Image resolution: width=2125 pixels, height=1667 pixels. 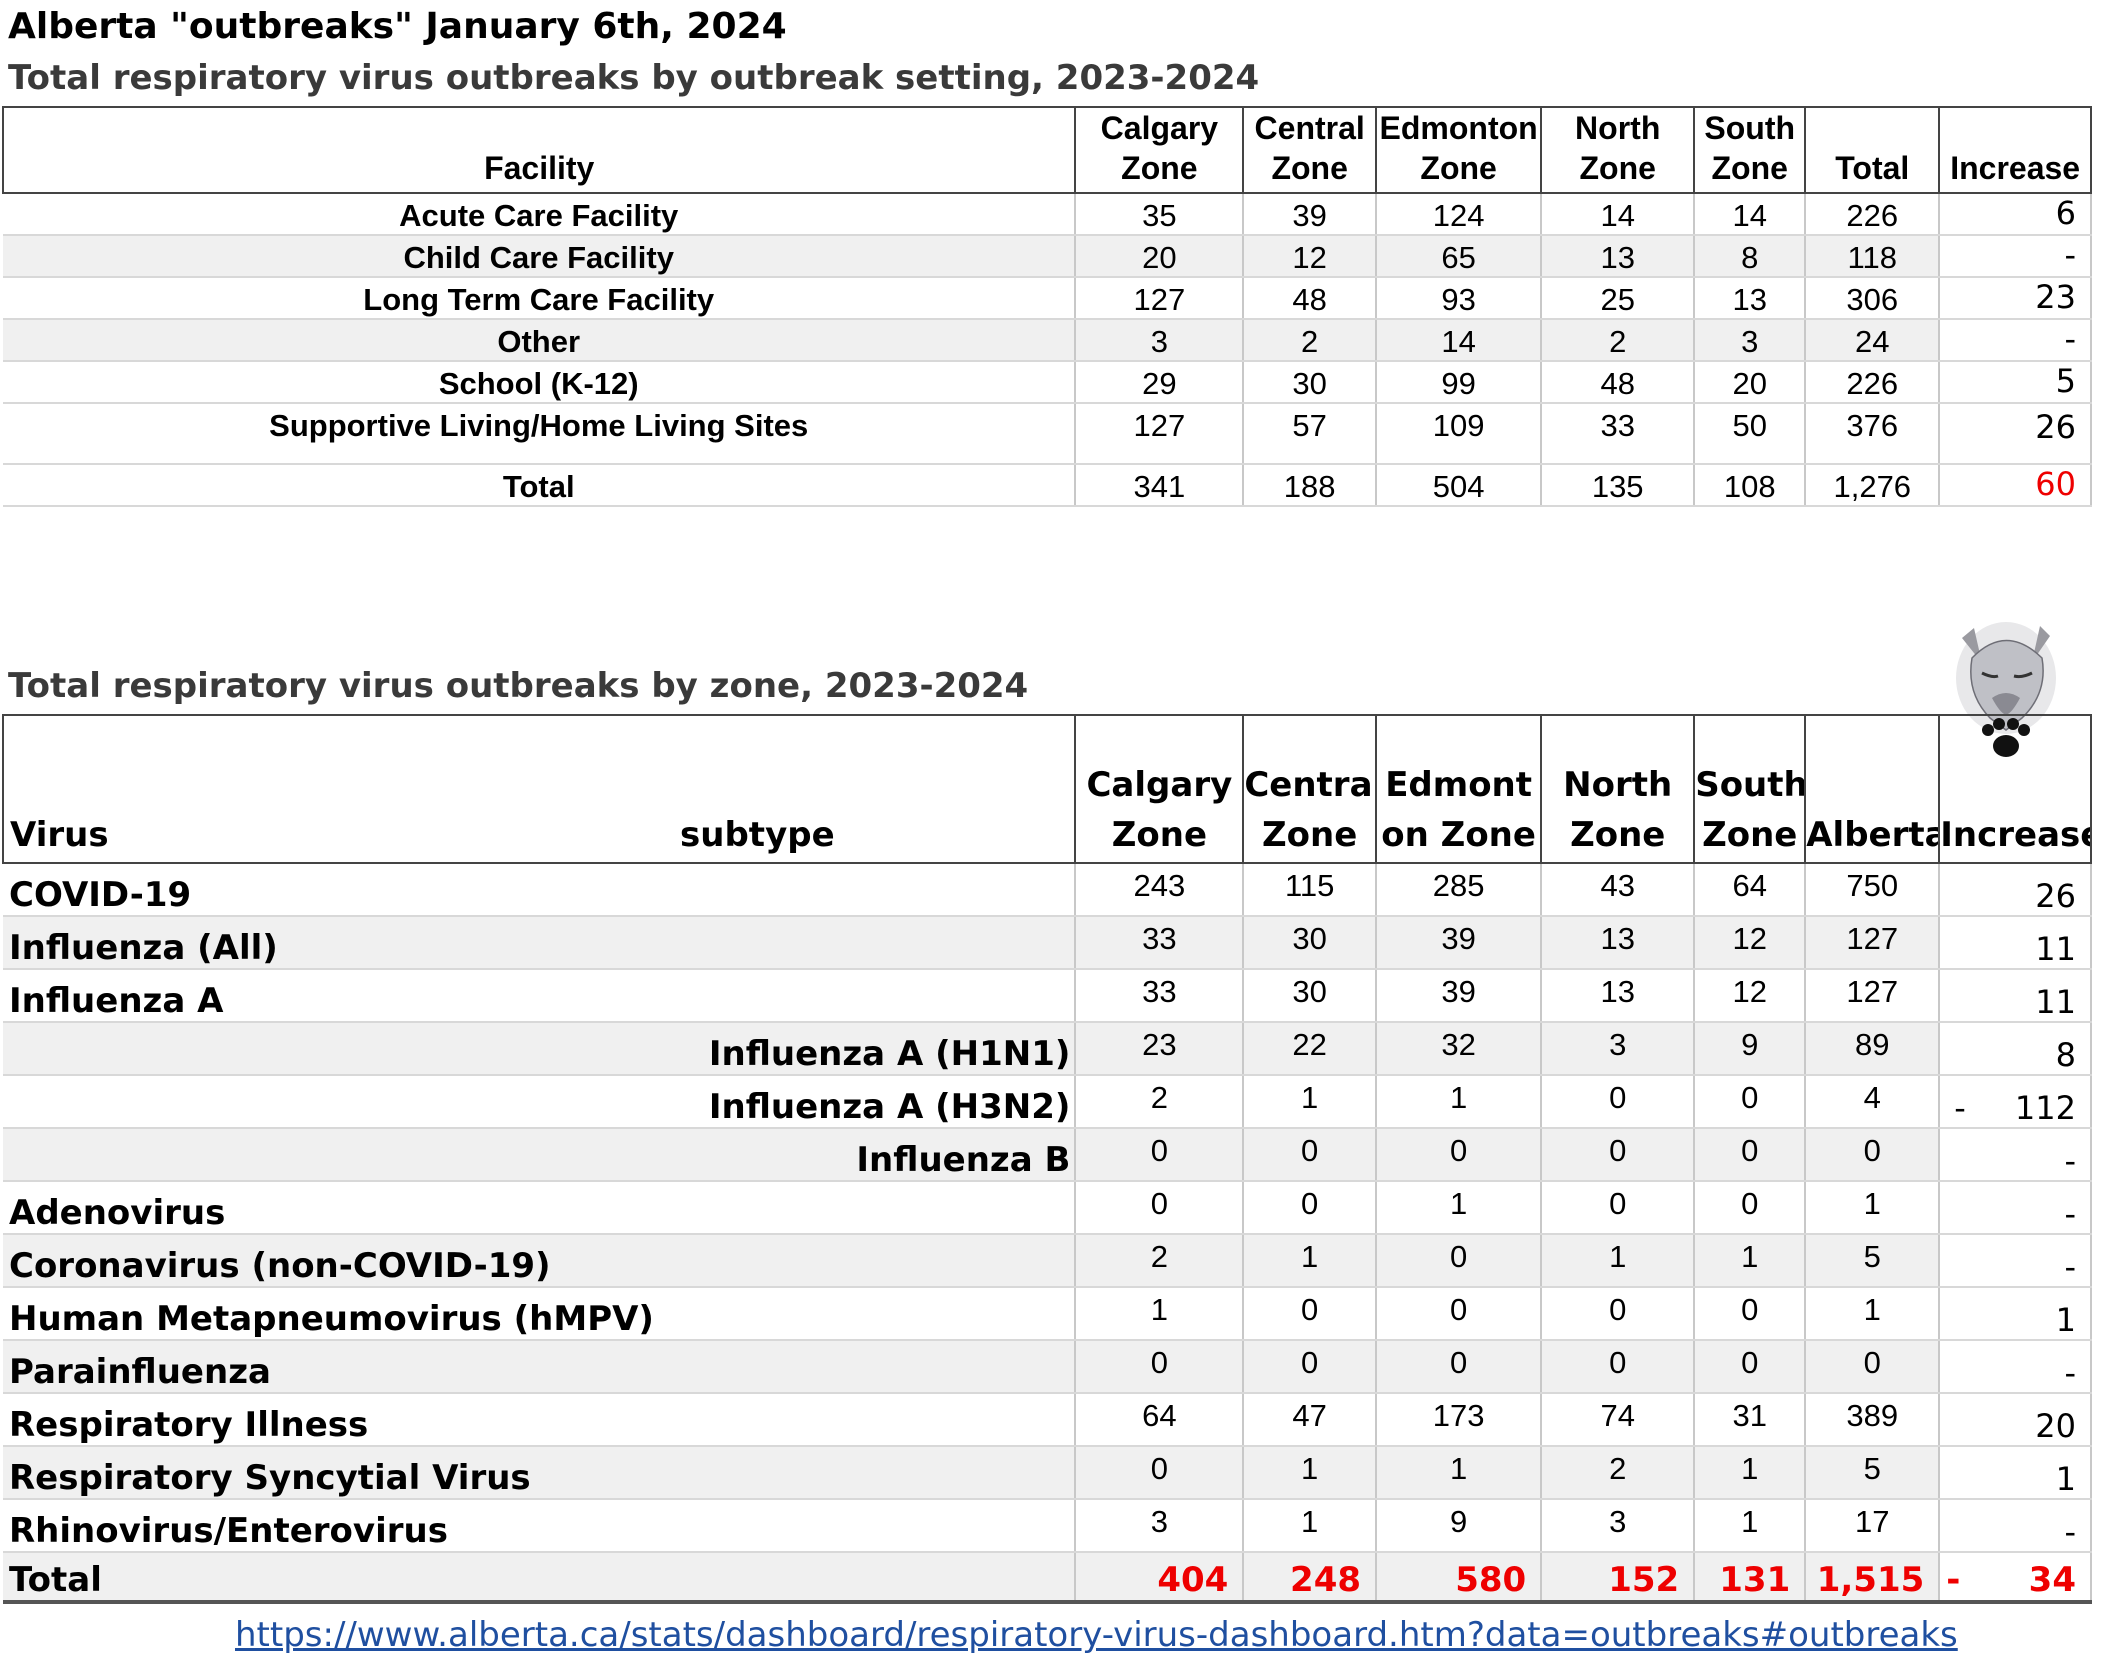 I want to click on calgary-cell: 243, so click(x=1160, y=890).